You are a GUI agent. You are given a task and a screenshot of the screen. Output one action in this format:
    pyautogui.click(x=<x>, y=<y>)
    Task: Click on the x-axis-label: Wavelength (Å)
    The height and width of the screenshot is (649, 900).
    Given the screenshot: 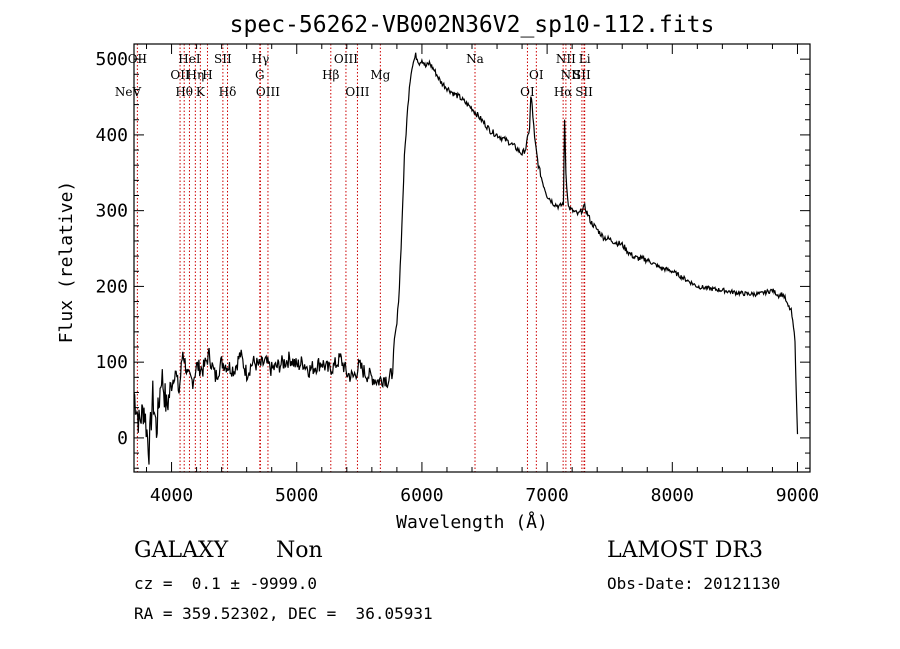 What is the action you would take?
    pyautogui.click(x=472, y=522)
    